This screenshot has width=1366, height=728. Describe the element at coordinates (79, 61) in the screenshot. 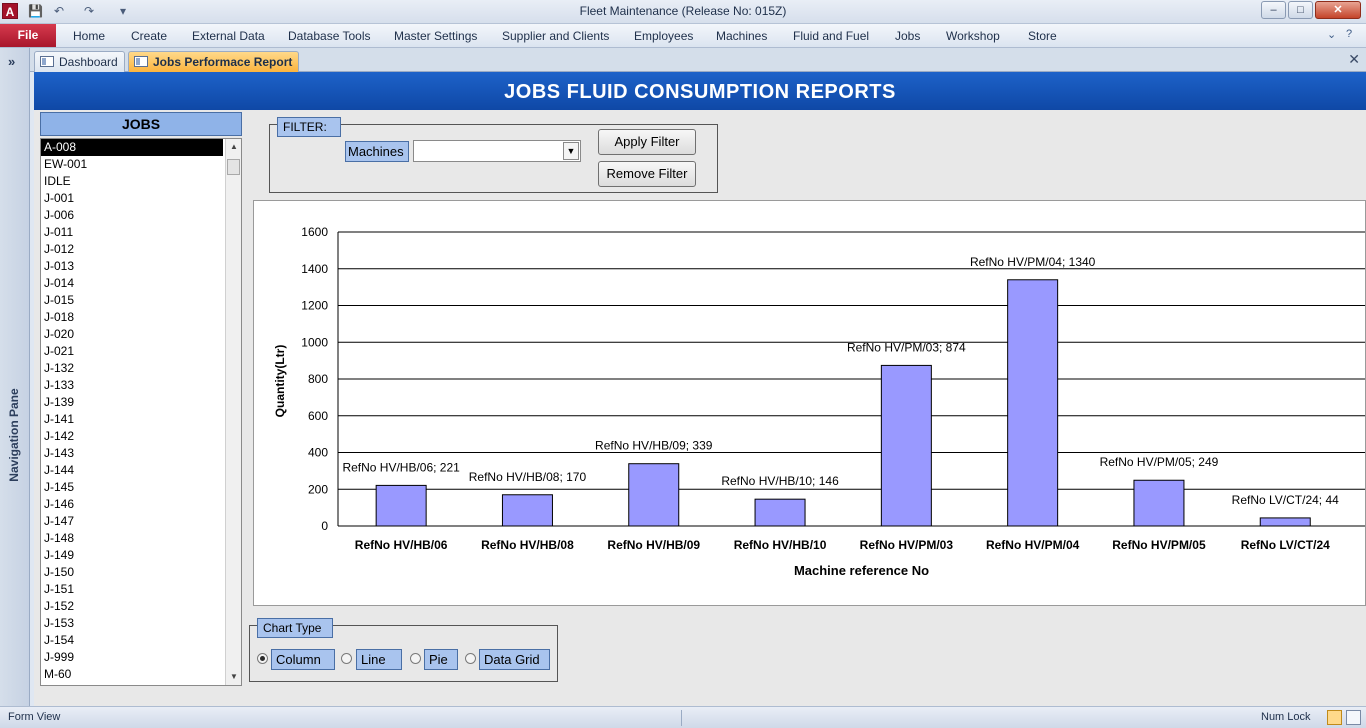

I see `doc-tab-dashboard: Dashboard` at that location.